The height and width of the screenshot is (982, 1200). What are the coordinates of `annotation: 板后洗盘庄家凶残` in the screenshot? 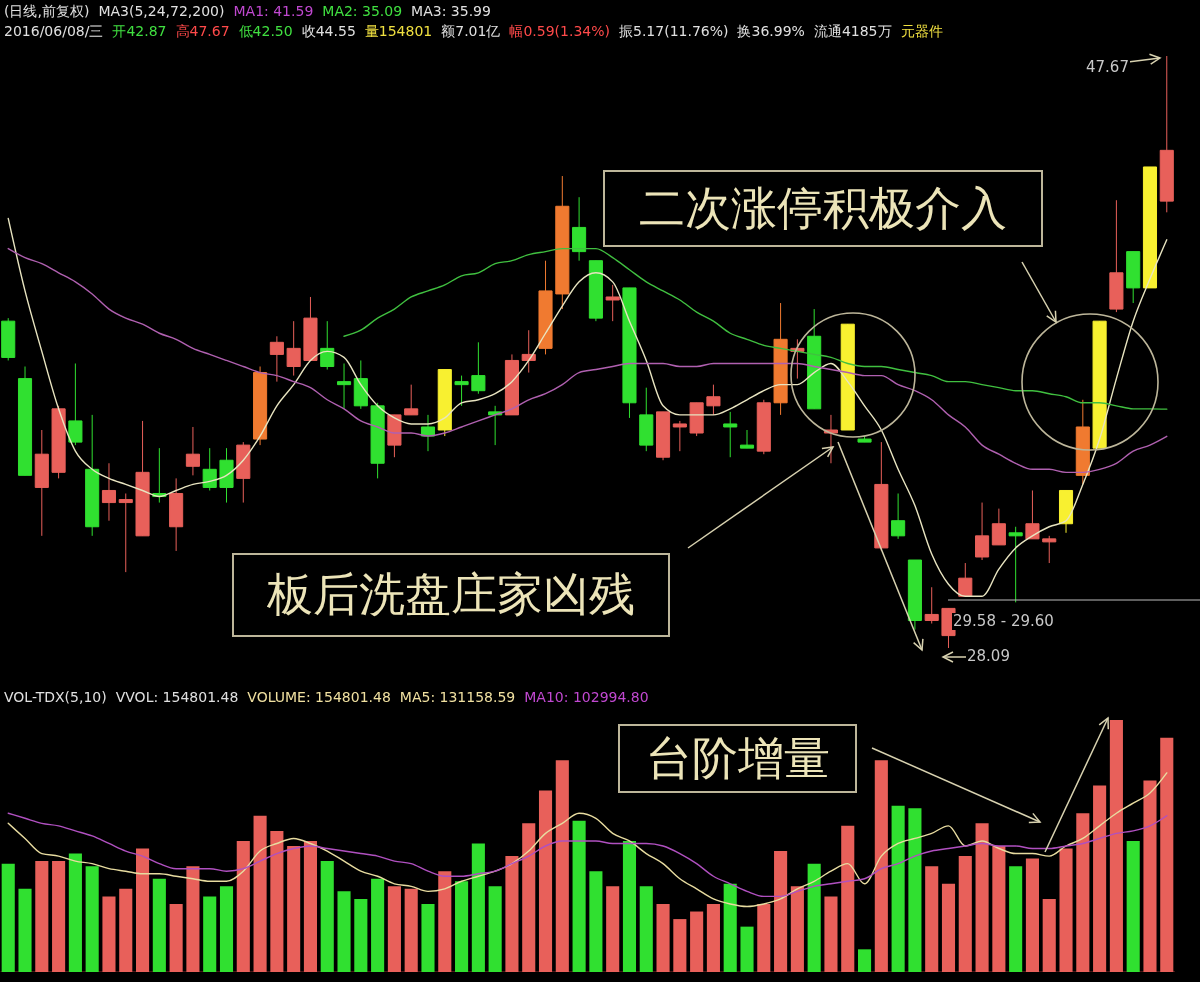 It's located at (451, 595).